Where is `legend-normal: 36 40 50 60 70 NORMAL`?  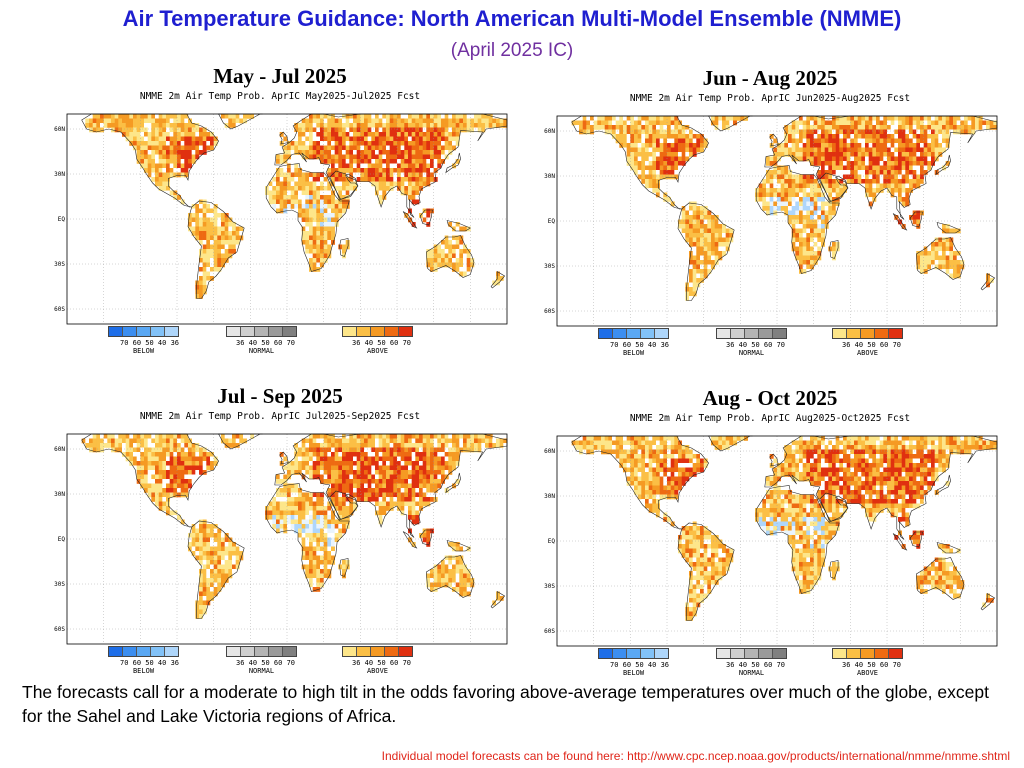 legend-normal: 36 40 50 60 70 NORMAL is located at coordinates (751, 662).